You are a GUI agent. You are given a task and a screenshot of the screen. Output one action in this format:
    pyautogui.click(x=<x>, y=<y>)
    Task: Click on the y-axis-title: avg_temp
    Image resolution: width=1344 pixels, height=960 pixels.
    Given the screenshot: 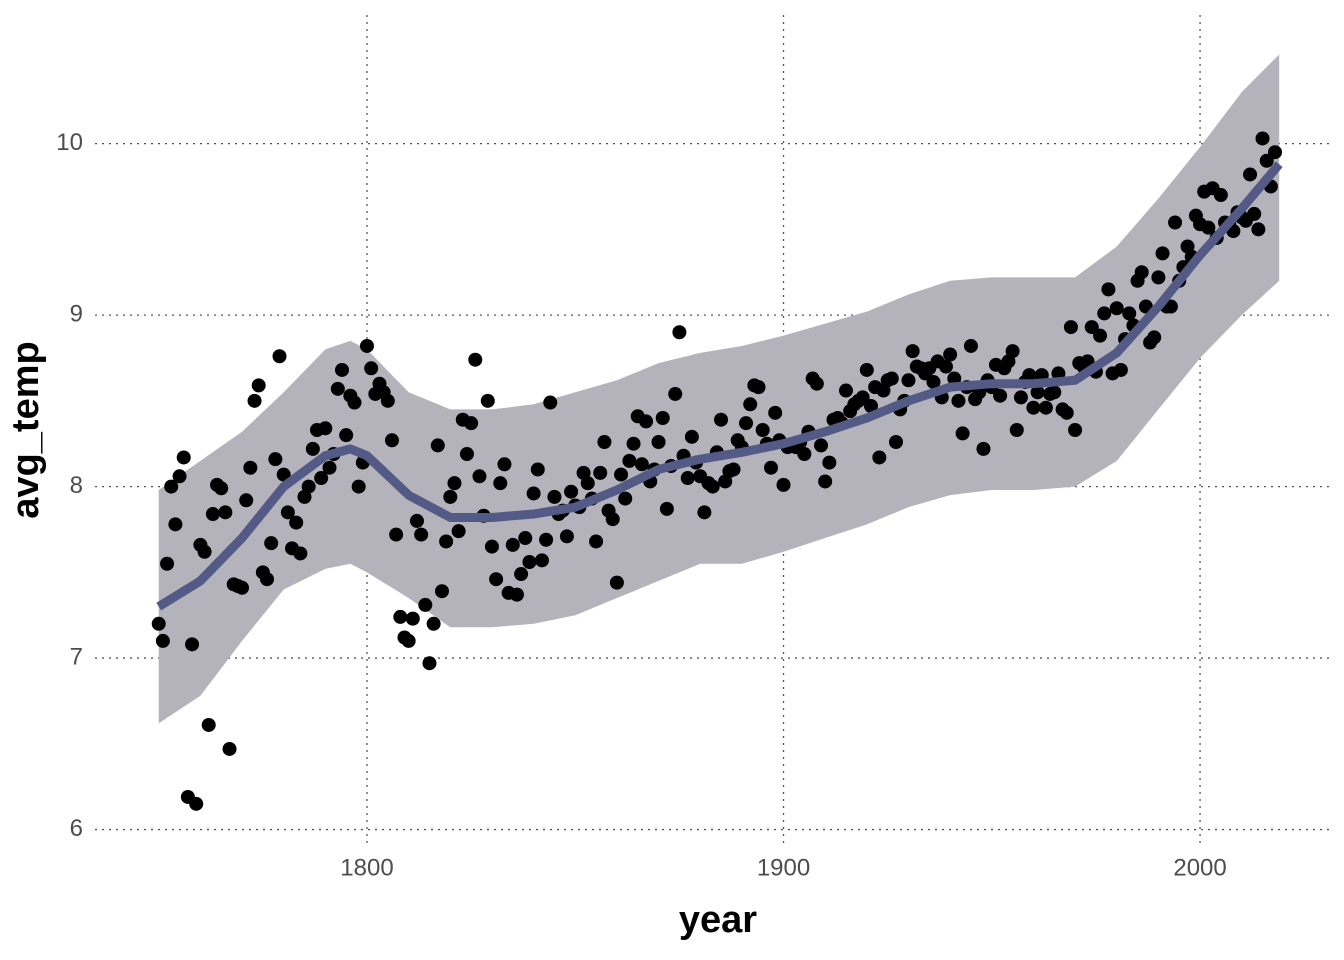 What is the action you would take?
    pyautogui.click(x=26, y=429)
    